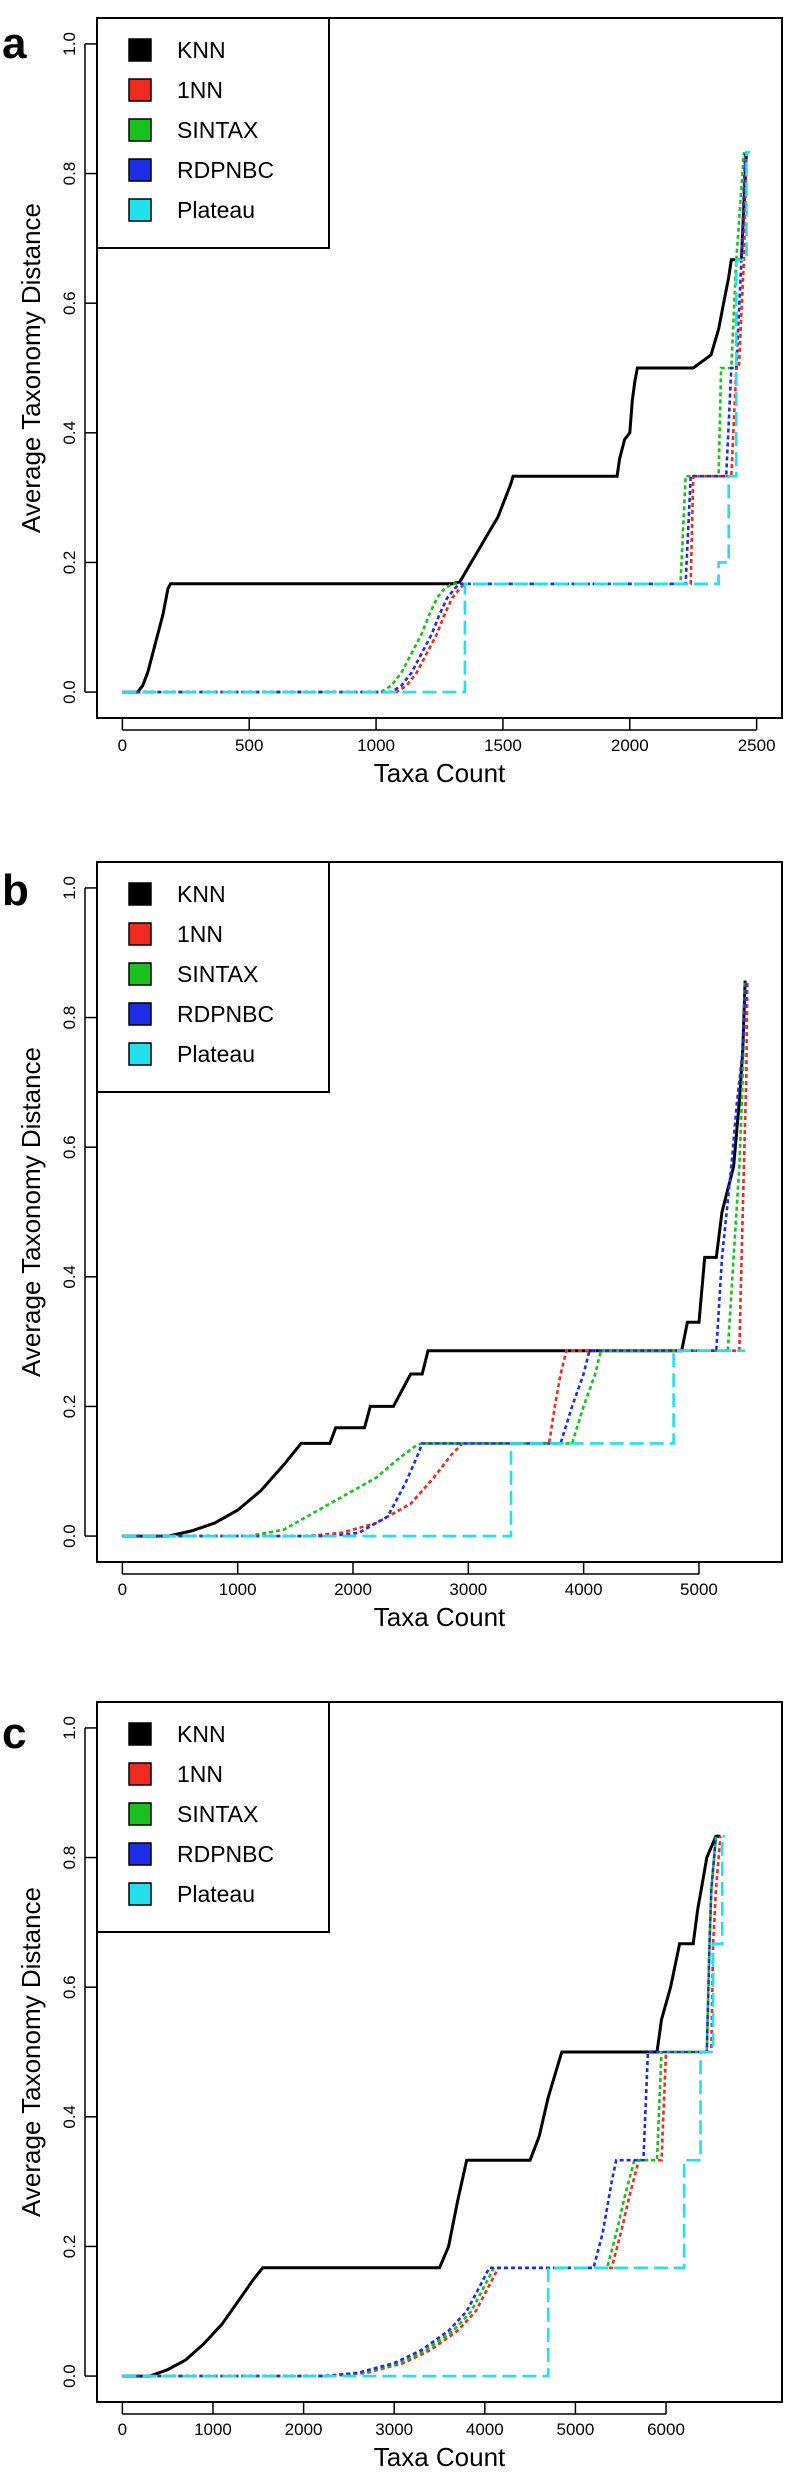 The image size is (787, 2481). I want to click on x-tick-label: 500, so click(249, 745).